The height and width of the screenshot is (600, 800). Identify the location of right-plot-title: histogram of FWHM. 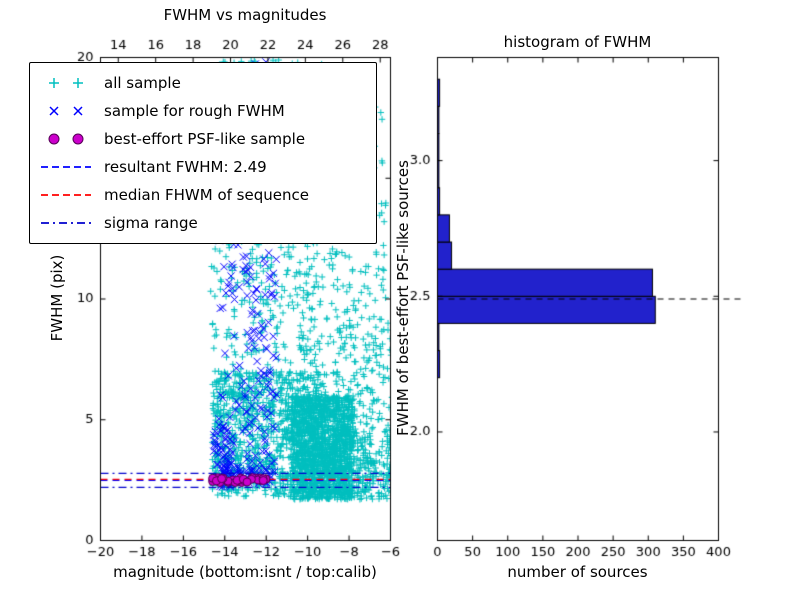
(577, 42).